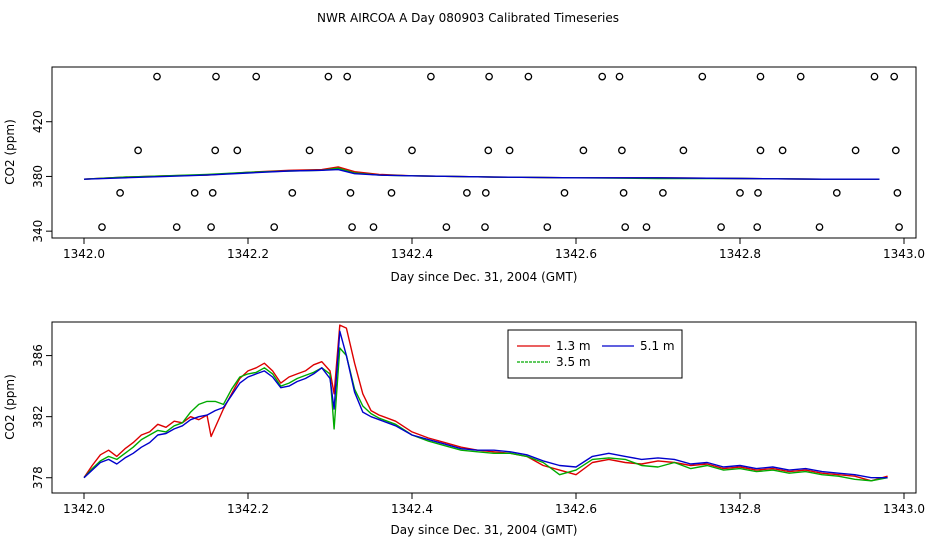  I want to click on bottom-x-tick-label: 1342.8, so click(740, 509).